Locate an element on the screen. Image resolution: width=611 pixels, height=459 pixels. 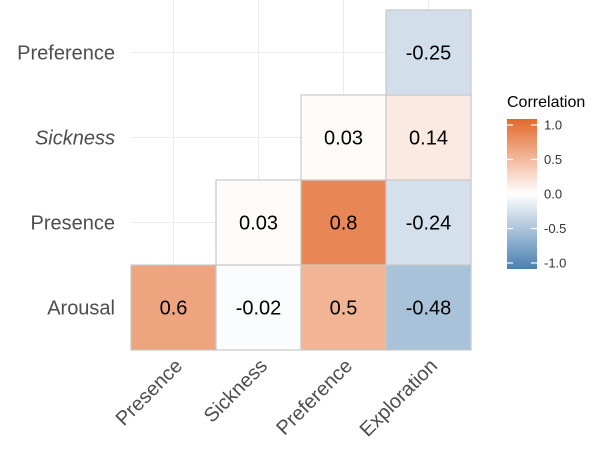
cell-value-label: -0.24 is located at coordinates (429, 224).